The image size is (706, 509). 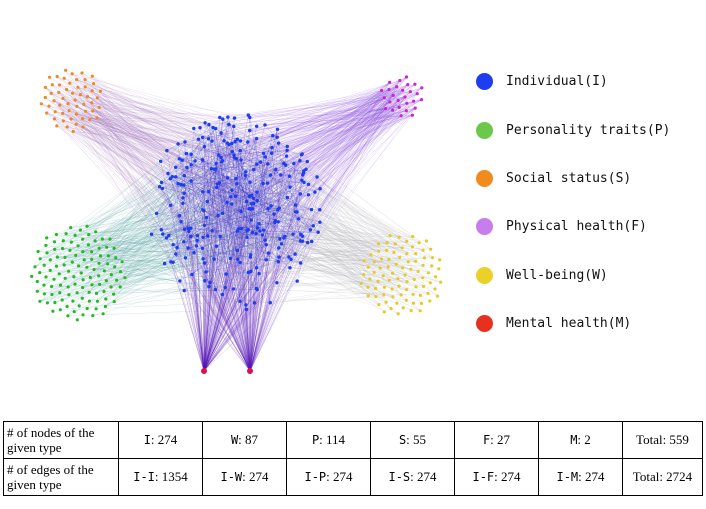 What do you see at coordinates (484, 226) in the screenshot?
I see `physical-legend-dot` at bounding box center [484, 226].